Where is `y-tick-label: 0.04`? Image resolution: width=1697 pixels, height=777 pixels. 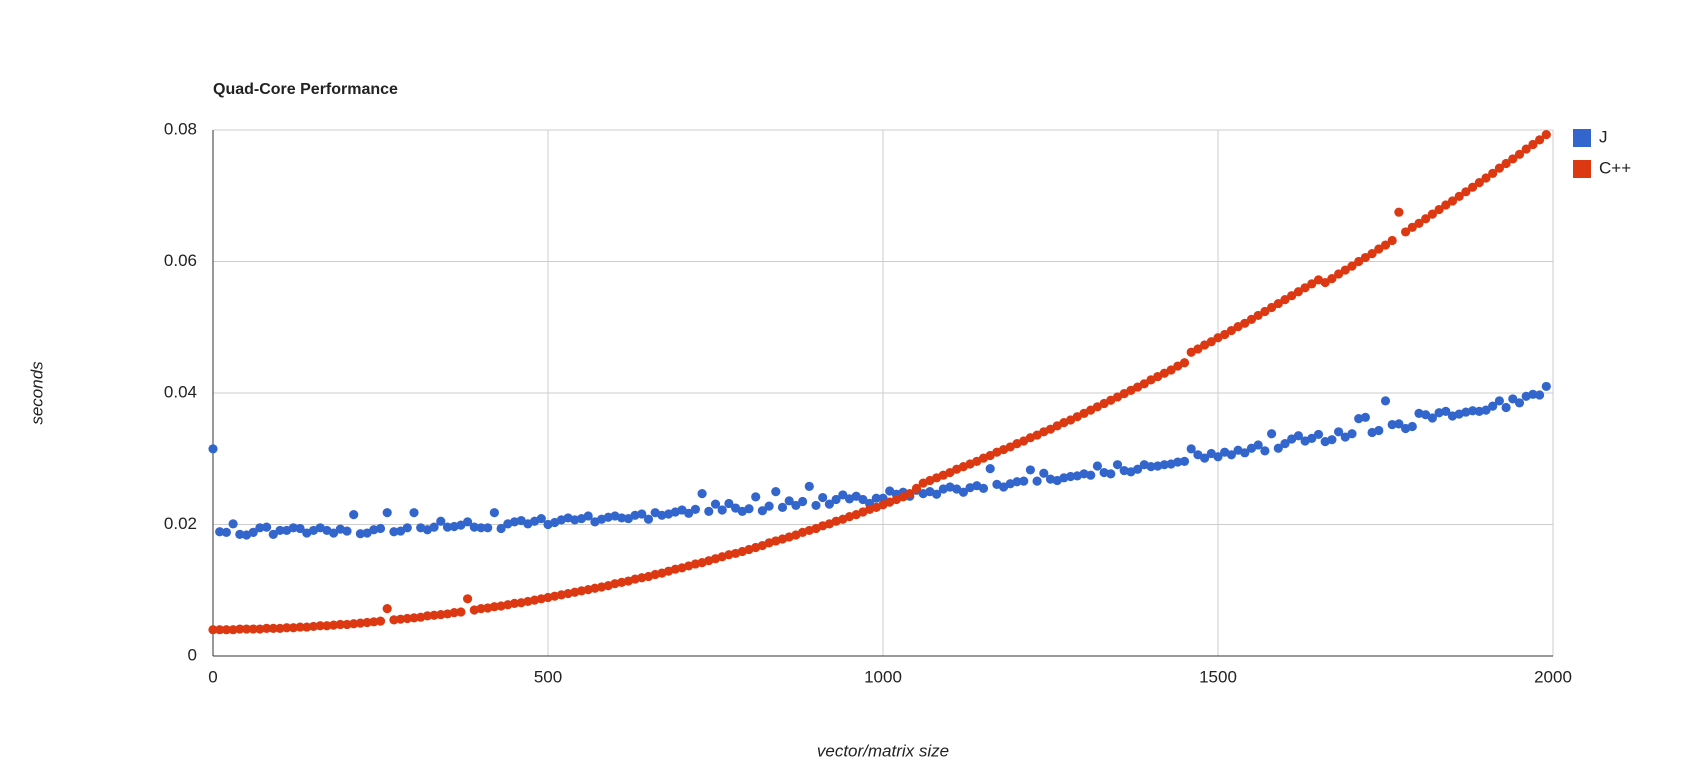
y-tick-label: 0.04 is located at coordinates (180, 391).